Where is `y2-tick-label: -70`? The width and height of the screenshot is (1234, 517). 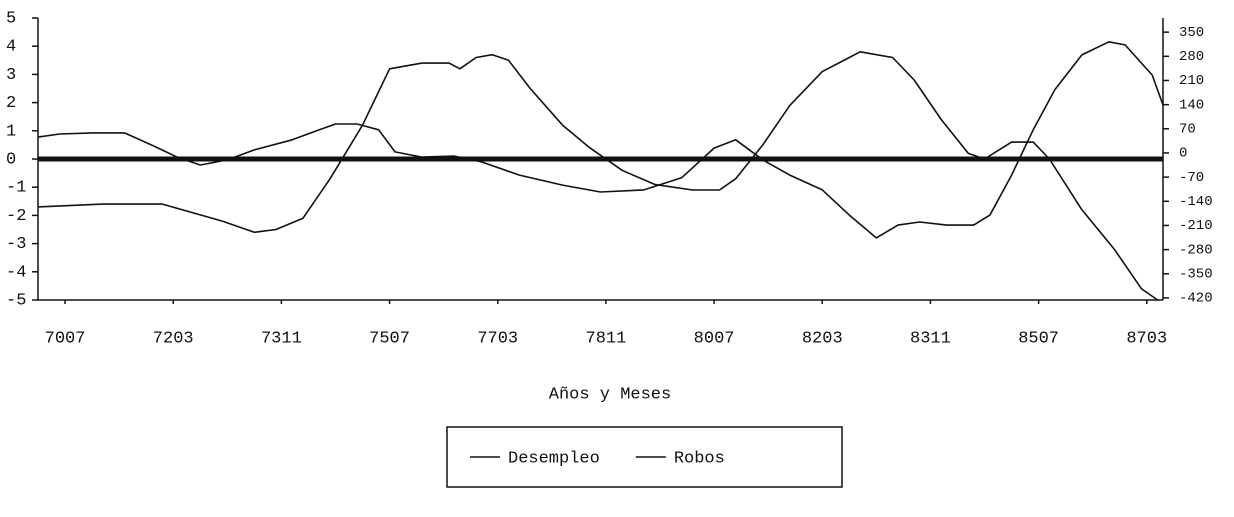 y2-tick-label: -70 is located at coordinates (1191, 178).